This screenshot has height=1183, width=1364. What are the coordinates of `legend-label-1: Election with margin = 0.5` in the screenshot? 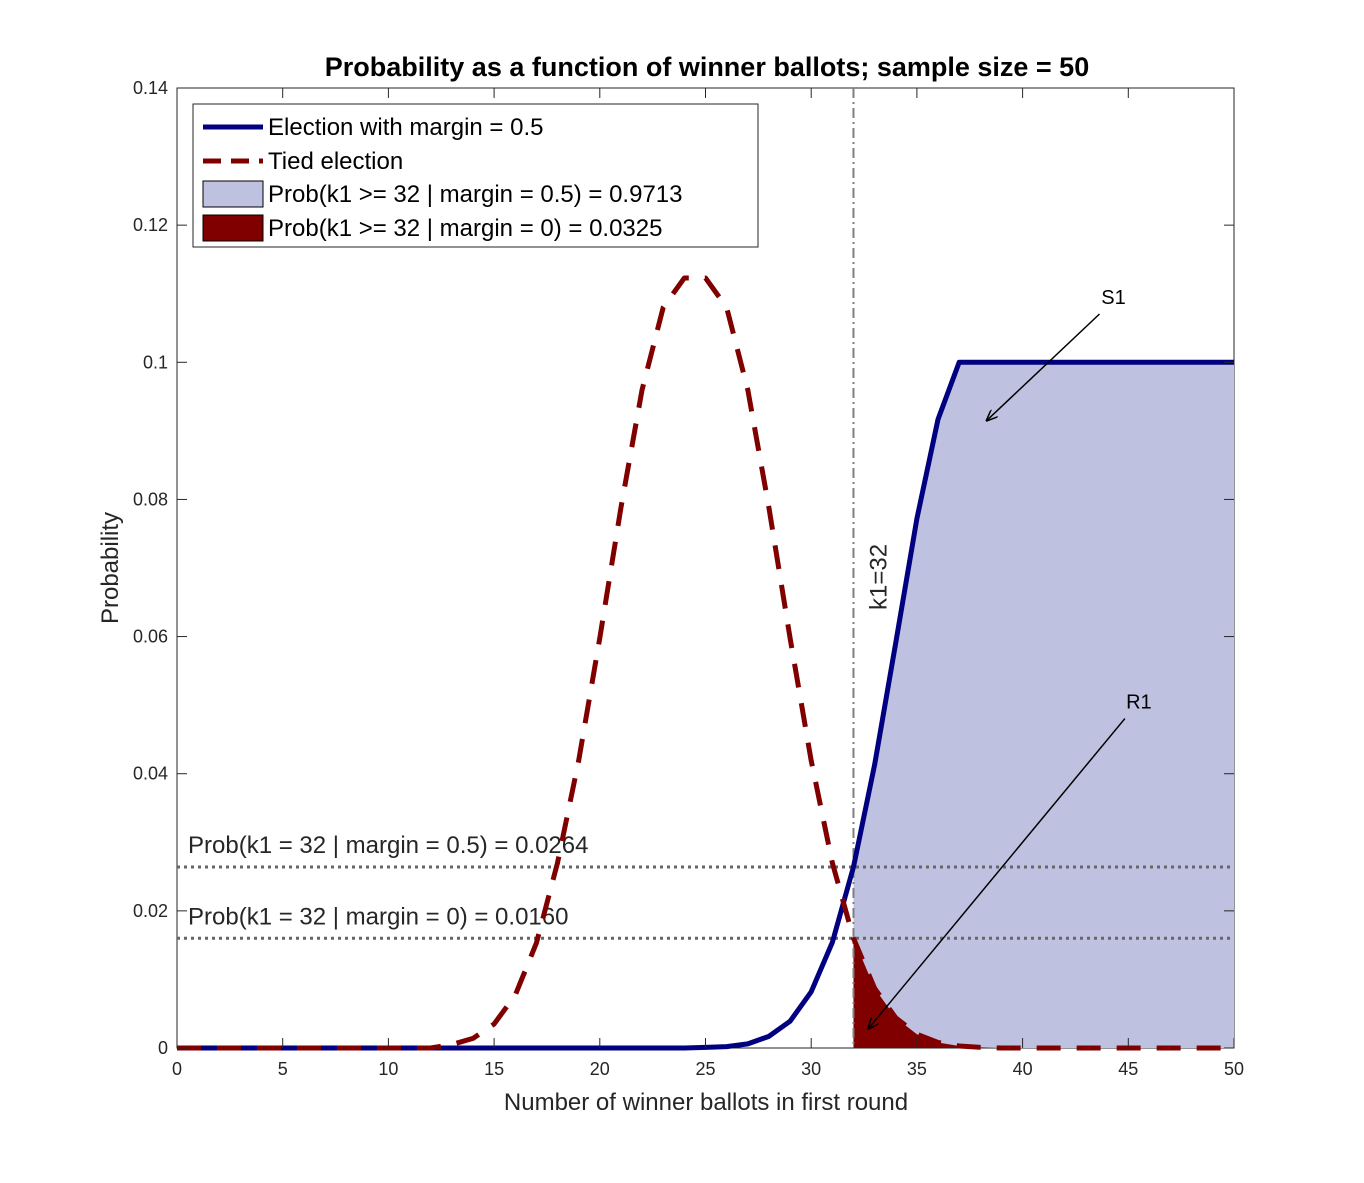 It's located at (405, 127).